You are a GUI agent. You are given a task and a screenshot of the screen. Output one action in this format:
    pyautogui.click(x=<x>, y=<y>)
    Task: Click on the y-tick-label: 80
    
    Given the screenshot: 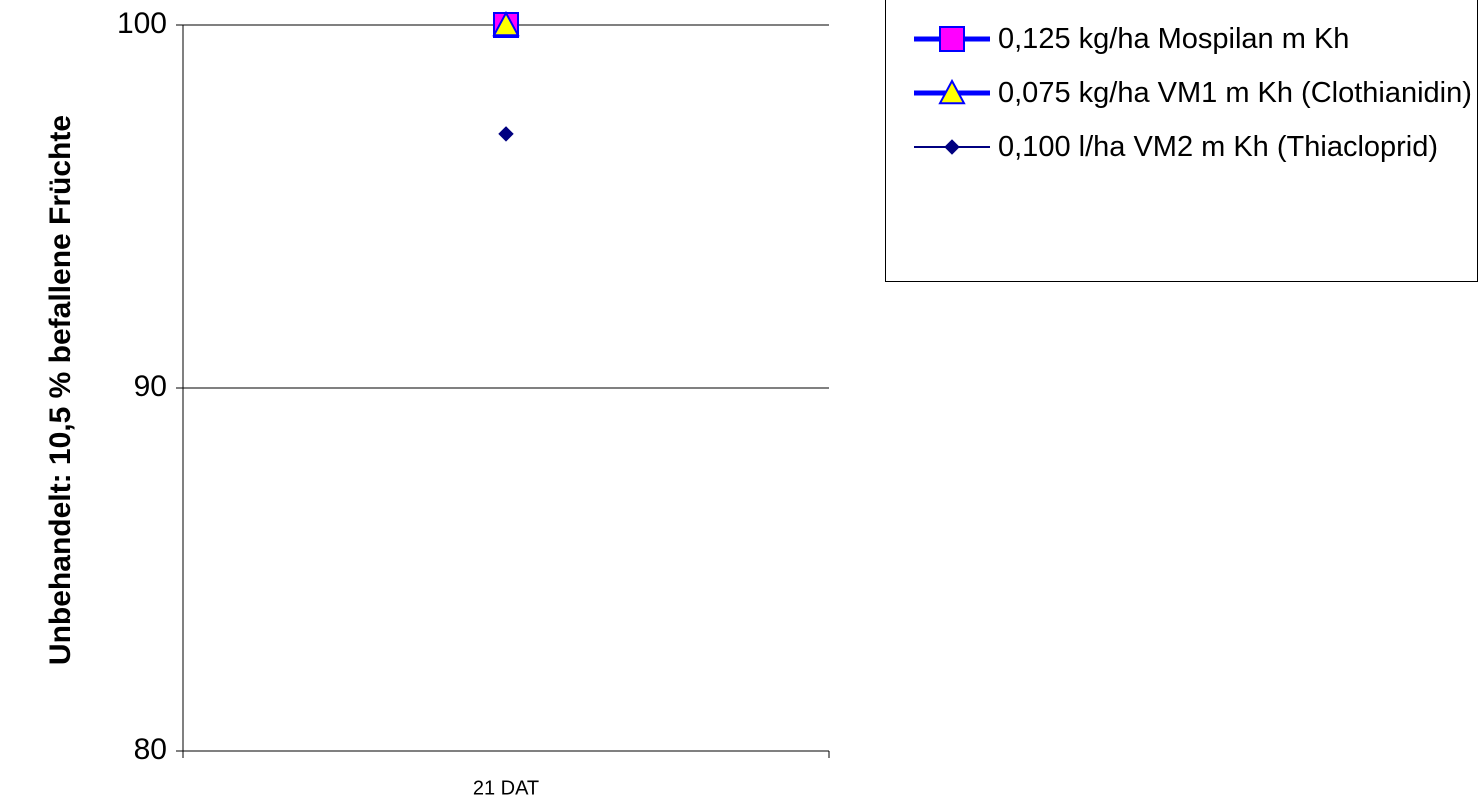 What is the action you would take?
    pyautogui.click(x=150, y=749)
    